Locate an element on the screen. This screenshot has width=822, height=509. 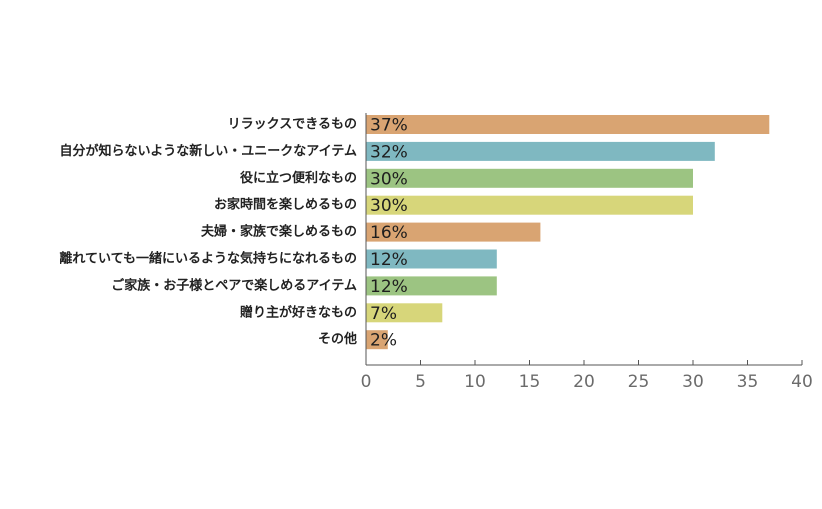
category-label-0: リラックスできるもの is located at coordinates (292, 124).